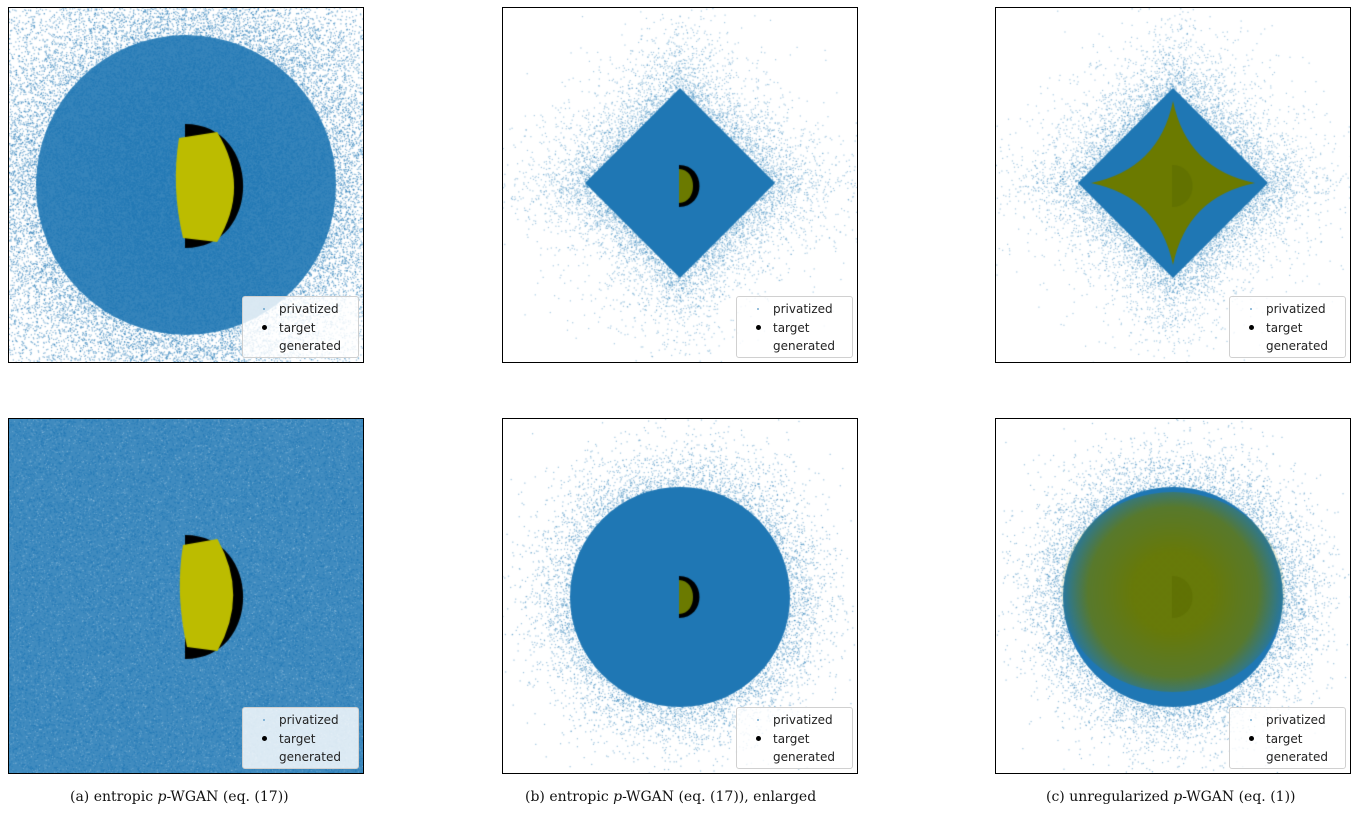 The image size is (1351, 823). I want to click on plot-c-bottom: privatized target generated, so click(1173, 596).